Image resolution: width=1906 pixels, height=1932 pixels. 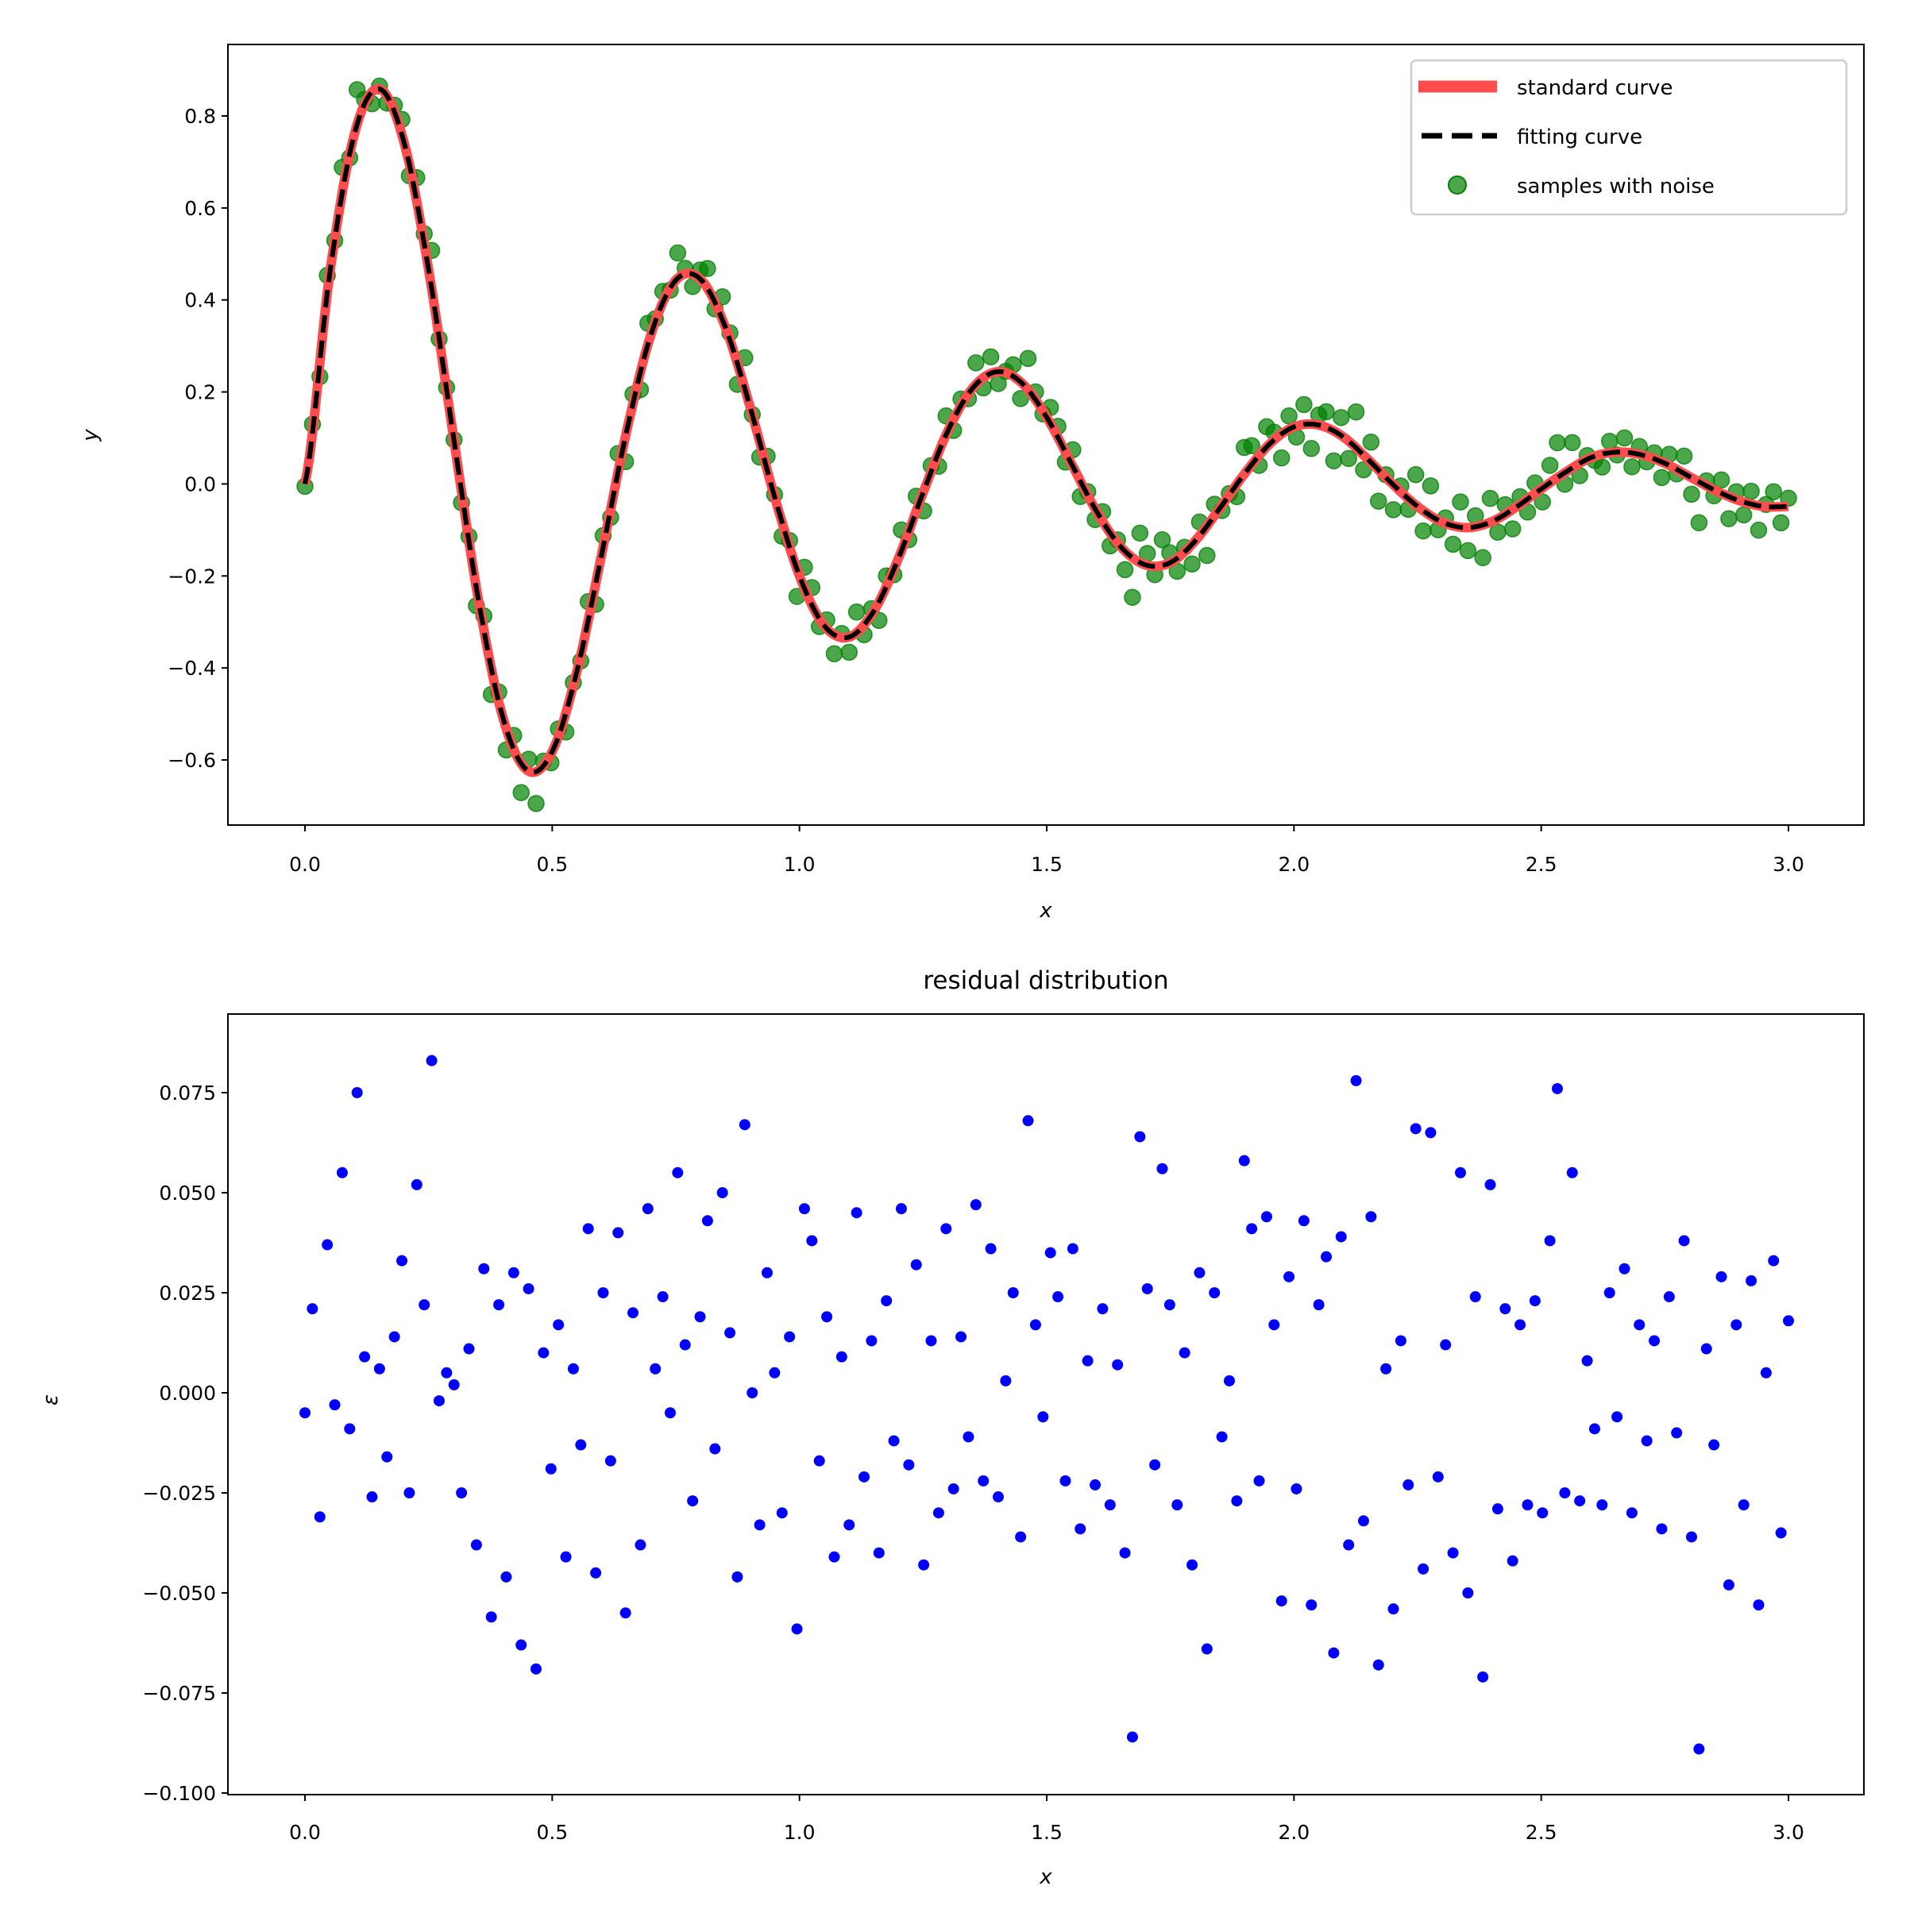 What do you see at coordinates (305, 864) in the screenshot?
I see `x-tick-label: 0.0` at bounding box center [305, 864].